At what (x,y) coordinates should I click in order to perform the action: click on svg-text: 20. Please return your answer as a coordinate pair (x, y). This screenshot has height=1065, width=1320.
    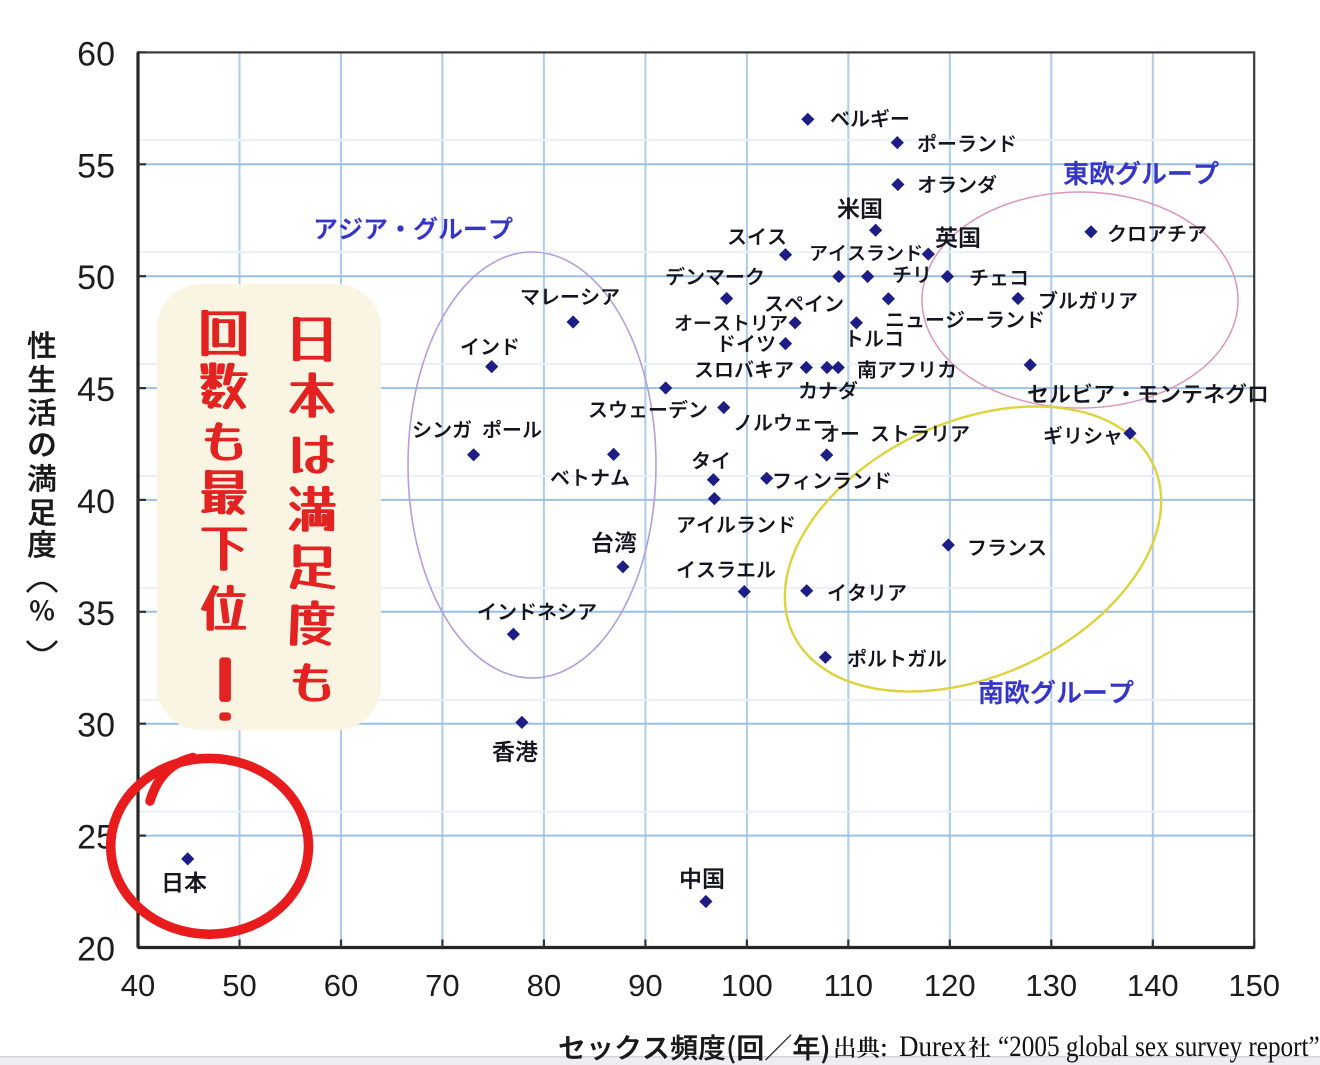
    Looking at the image, I should click on (96, 950).